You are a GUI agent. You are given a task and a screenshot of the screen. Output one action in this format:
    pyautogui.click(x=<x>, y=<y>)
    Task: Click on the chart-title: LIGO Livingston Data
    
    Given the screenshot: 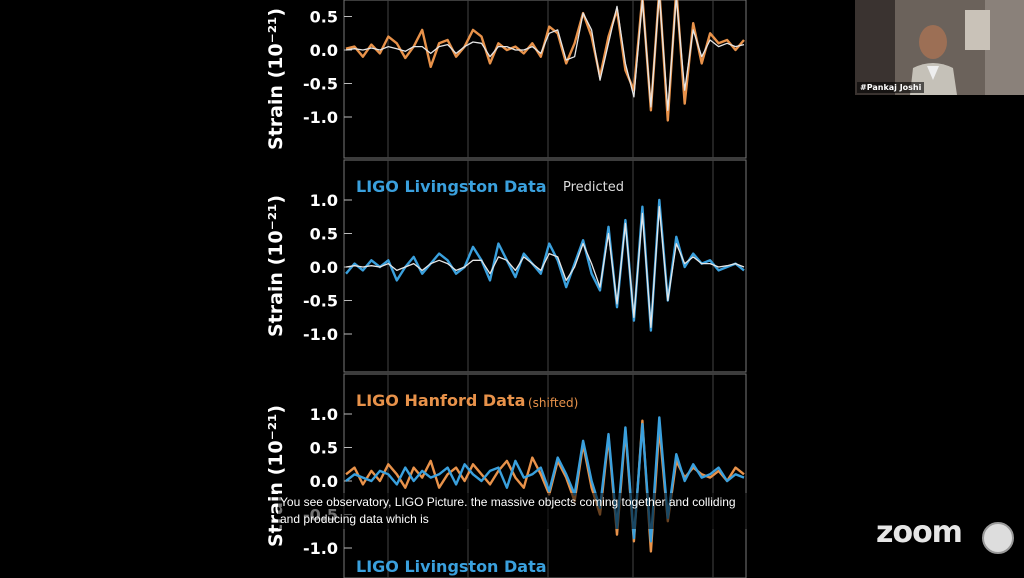 What is the action you would take?
    pyautogui.click(x=451, y=186)
    